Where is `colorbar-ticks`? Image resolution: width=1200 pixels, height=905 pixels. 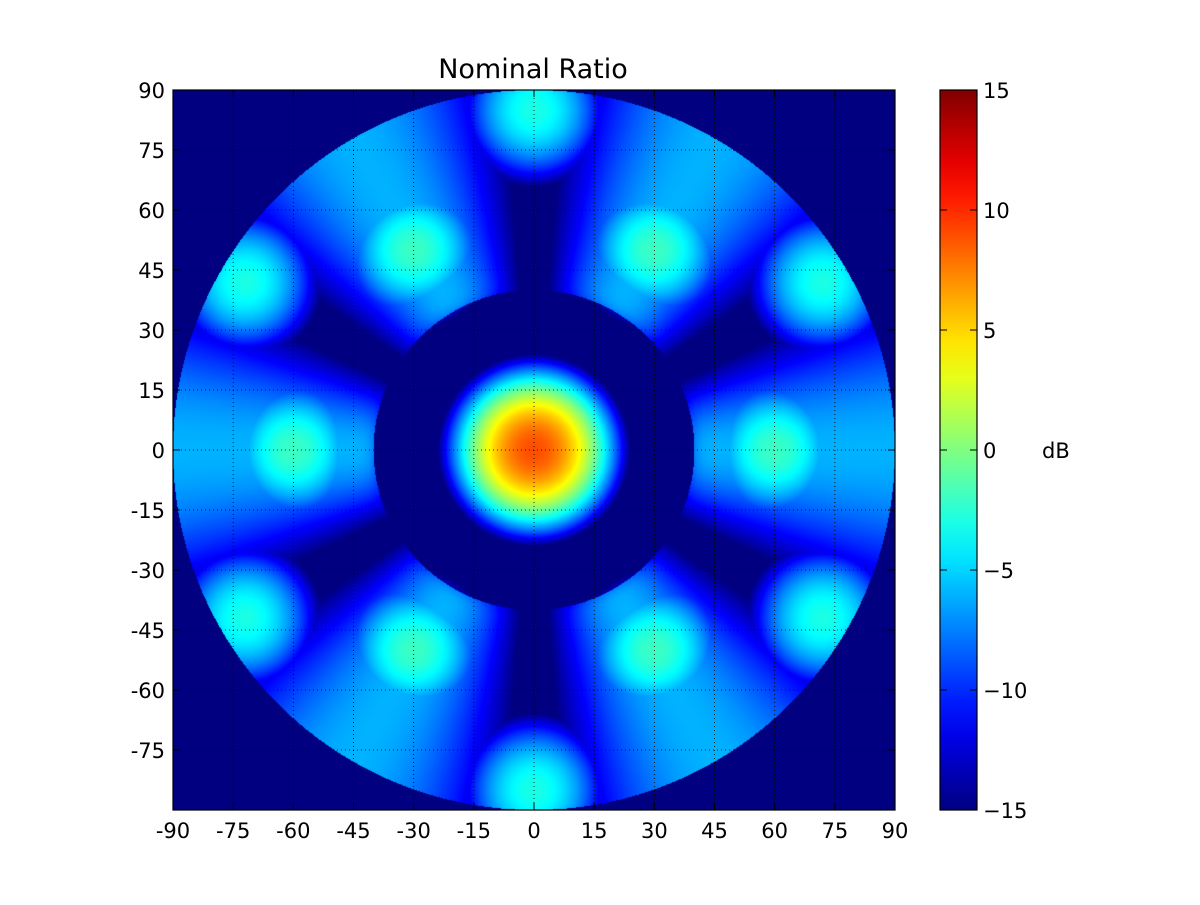
colorbar-ticks is located at coordinates (958, 450).